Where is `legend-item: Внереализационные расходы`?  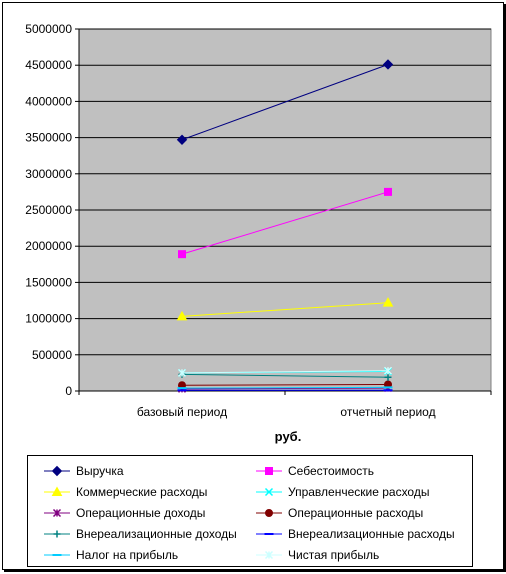 legend-item: Внереализационные расходы is located at coordinates (354, 534).